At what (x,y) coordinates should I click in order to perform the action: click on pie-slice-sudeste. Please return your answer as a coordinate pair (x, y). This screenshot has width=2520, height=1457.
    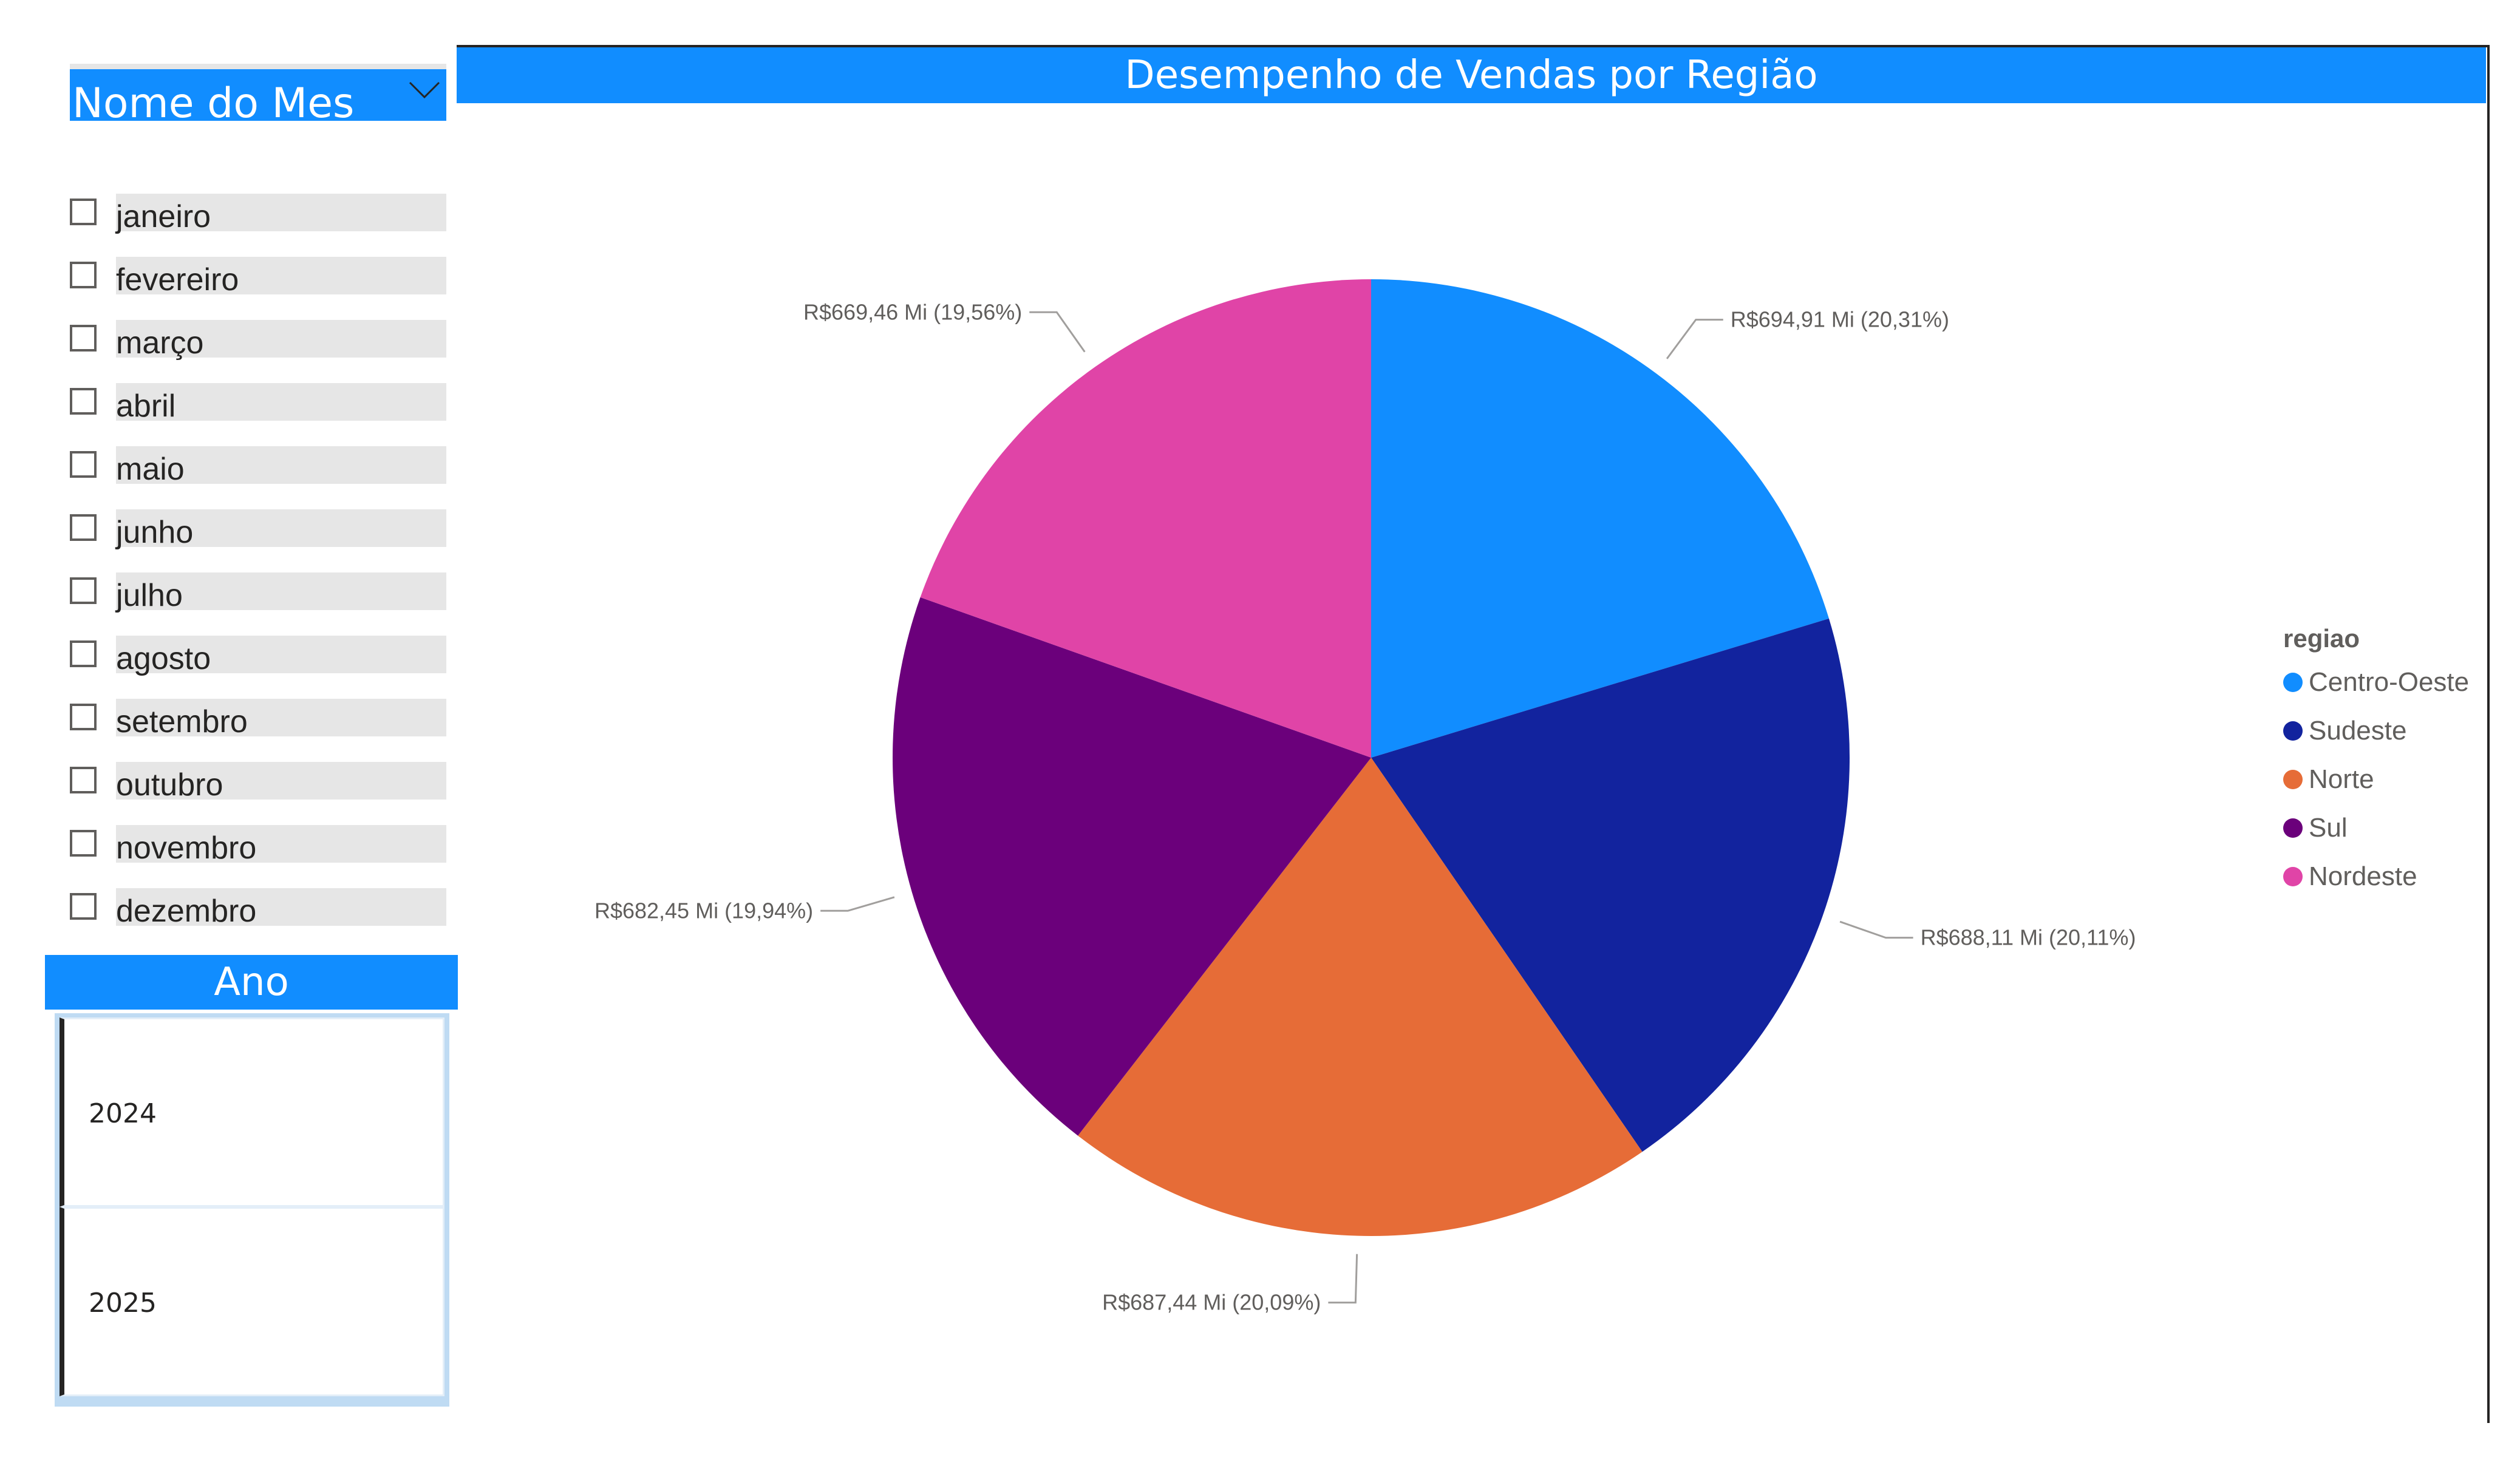
    Looking at the image, I should click on (1610, 885).